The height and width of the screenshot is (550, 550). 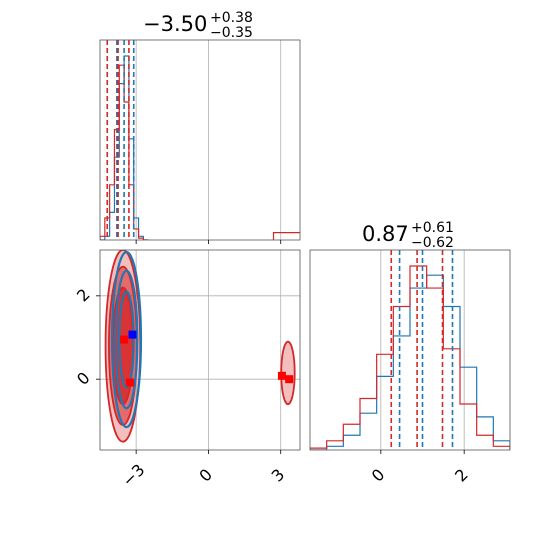 What do you see at coordinates (200, 350) in the screenshot?
I see `joint-frame` at bounding box center [200, 350].